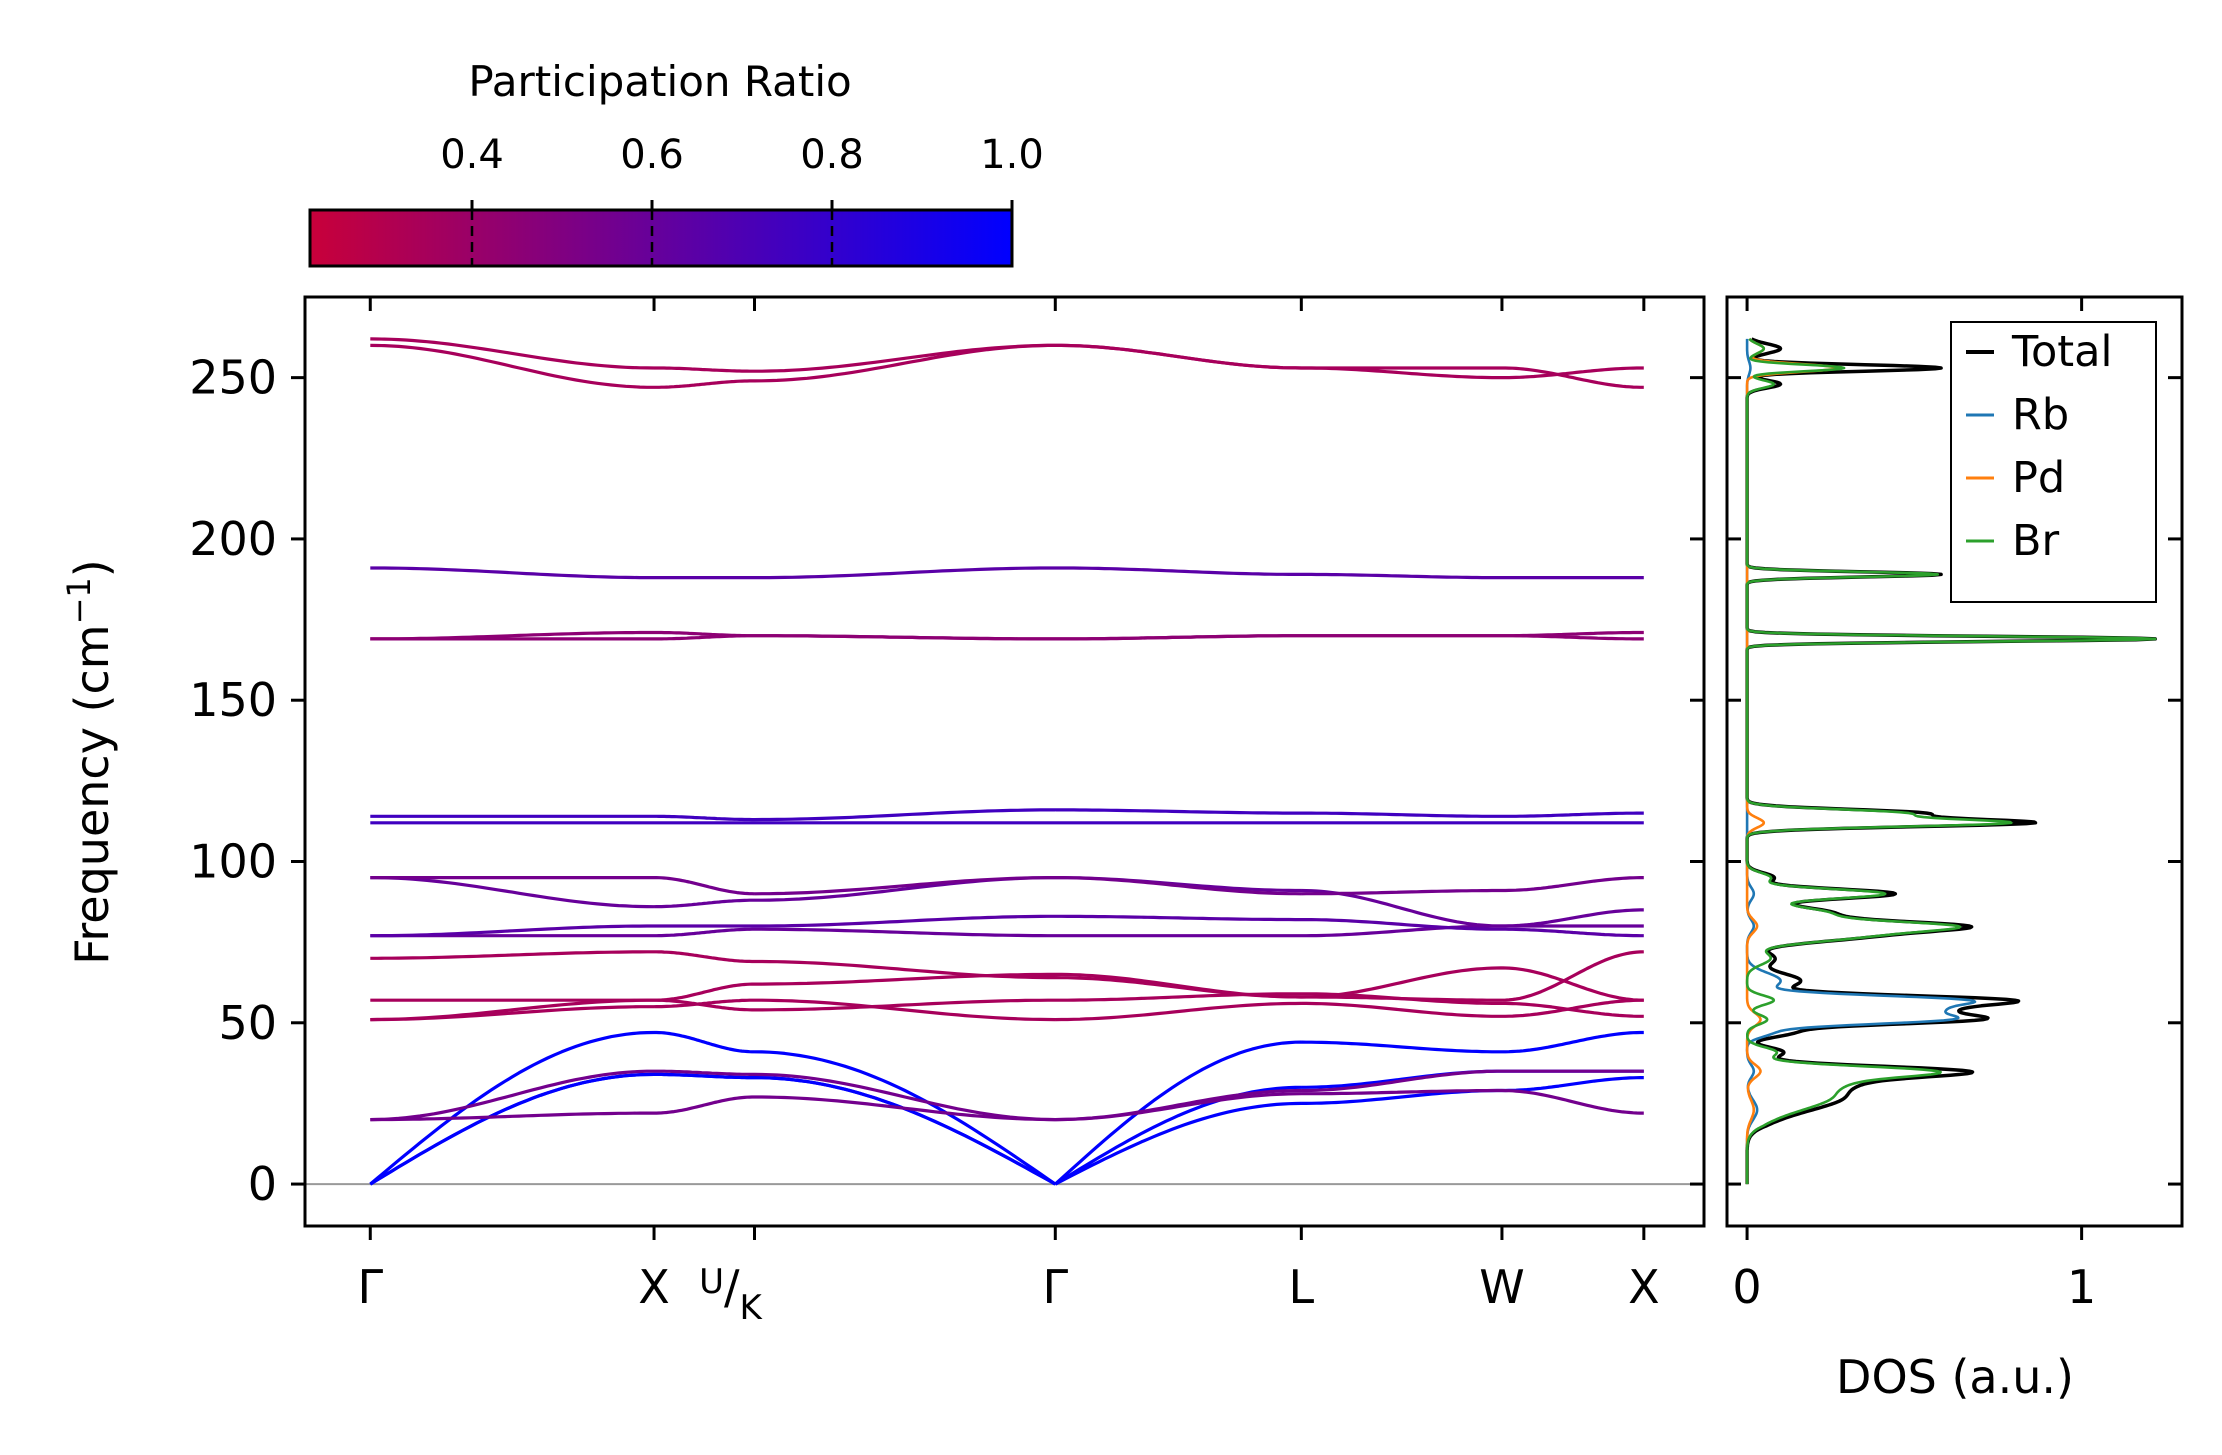 This screenshot has height=1455, width=2222. Describe the element at coordinates (2061, 352) in the screenshot. I see `legend-label-total: Total` at that location.